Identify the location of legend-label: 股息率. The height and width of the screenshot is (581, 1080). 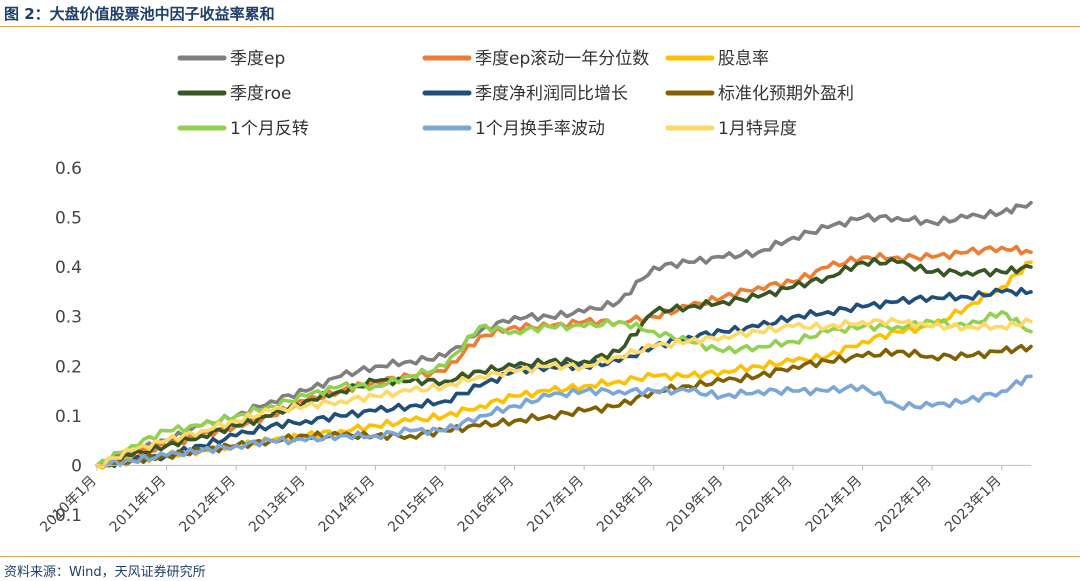
(743, 59).